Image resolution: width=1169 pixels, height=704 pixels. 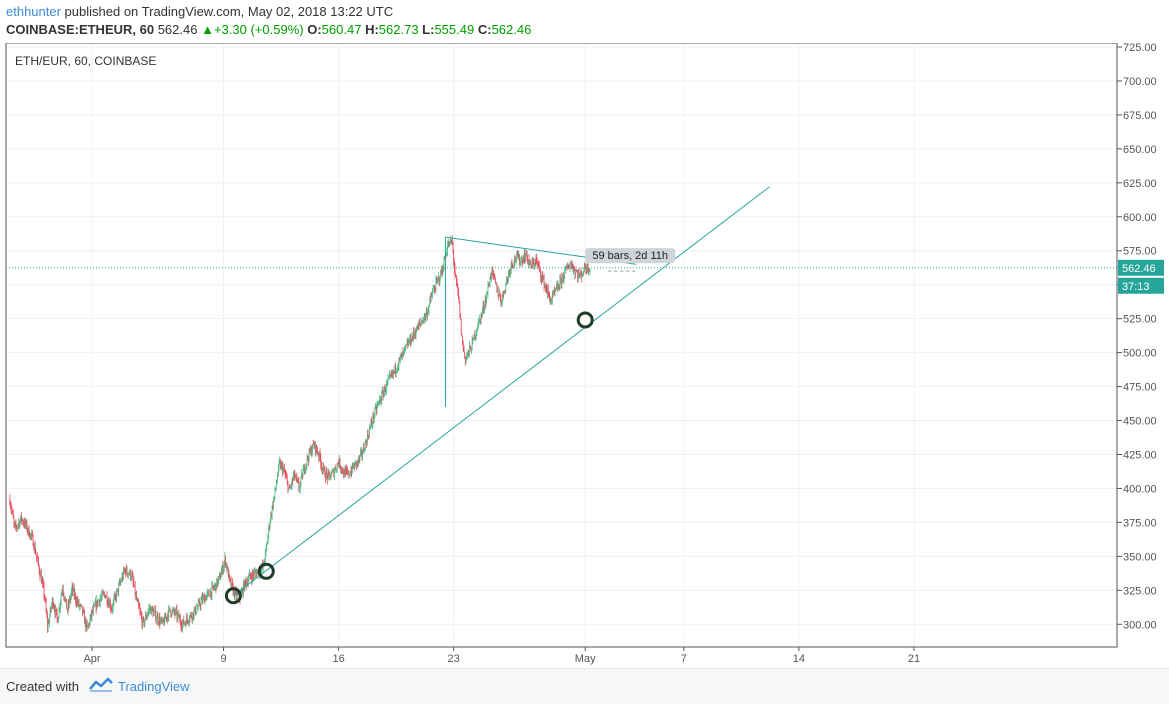 I want to click on author-link: ethhunter, so click(x=33, y=11).